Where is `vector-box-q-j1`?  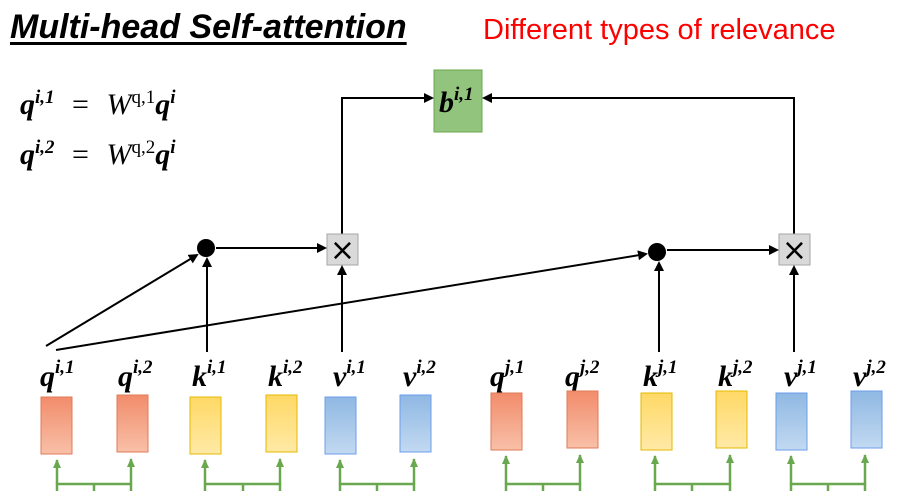
vector-box-q-j1 is located at coordinates (506, 421).